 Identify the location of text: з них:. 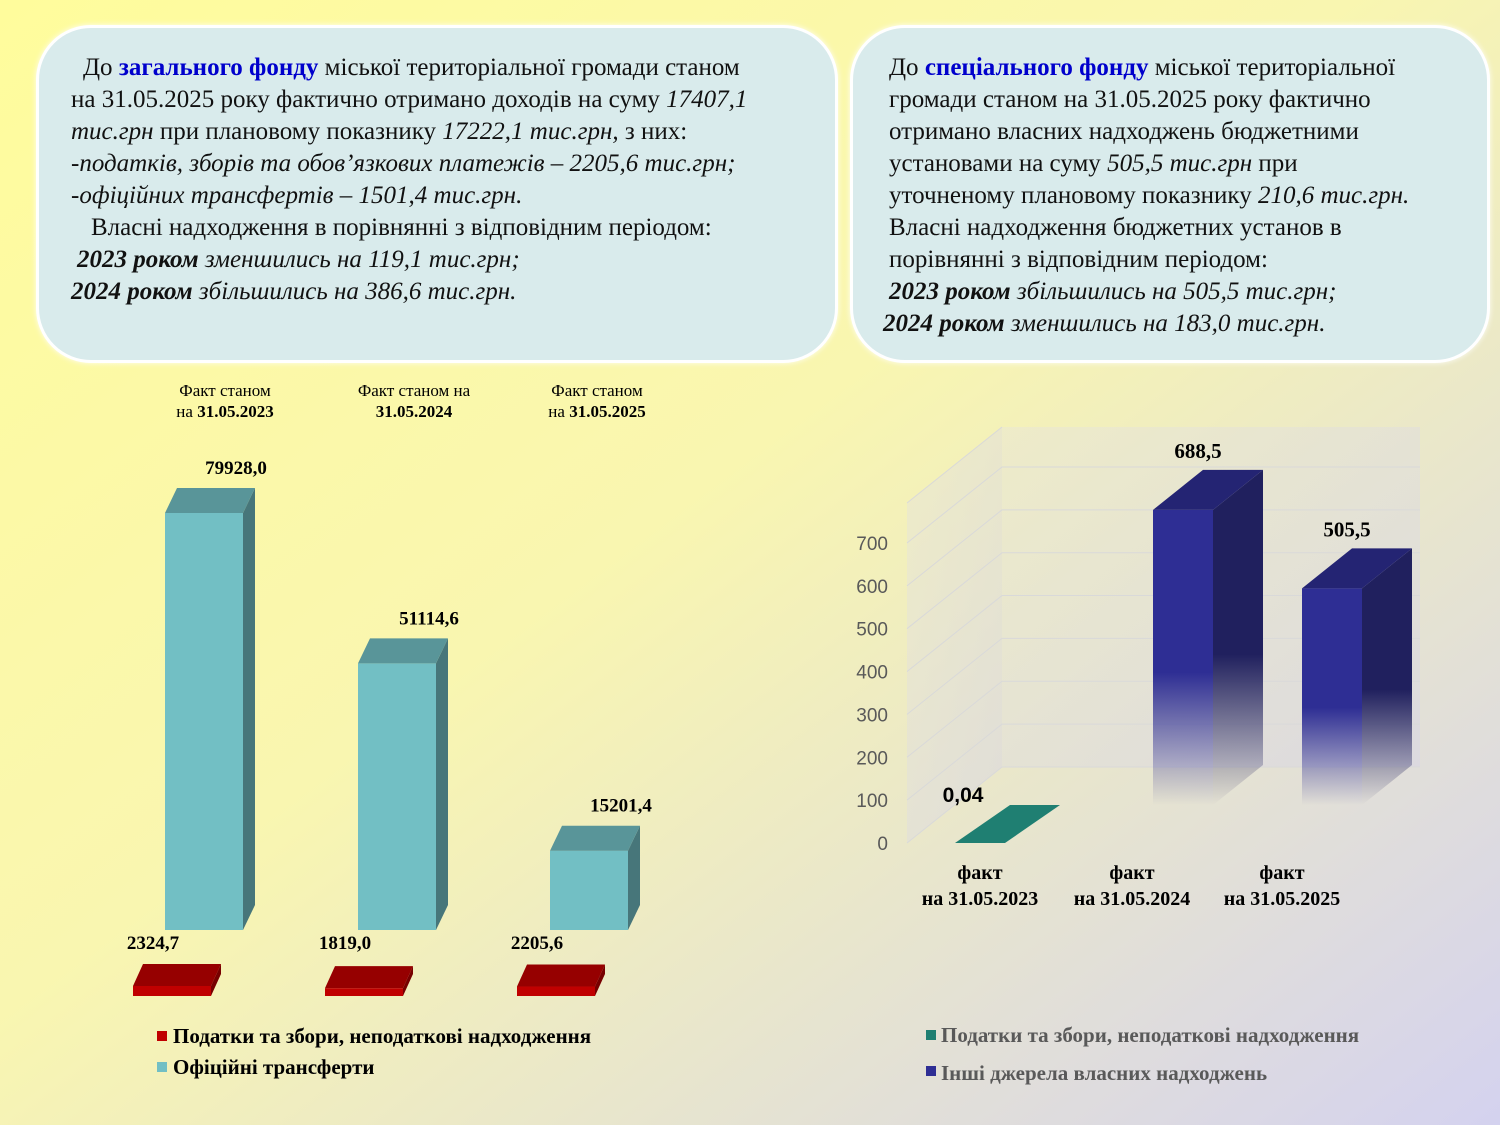
(653, 131).